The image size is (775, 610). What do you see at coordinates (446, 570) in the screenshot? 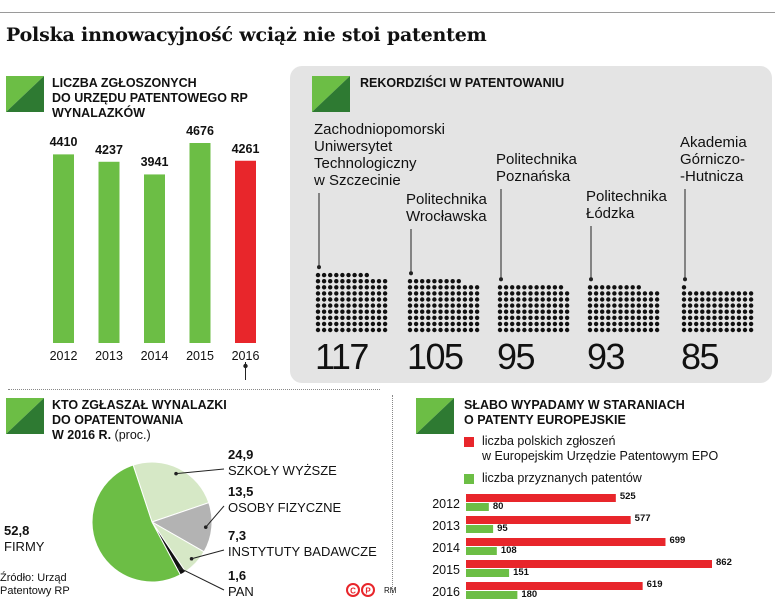
I see `hbar-year-label: 2015` at bounding box center [446, 570].